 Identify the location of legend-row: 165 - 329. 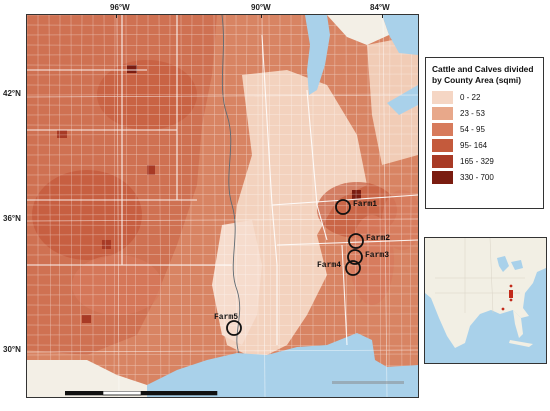
(484, 161).